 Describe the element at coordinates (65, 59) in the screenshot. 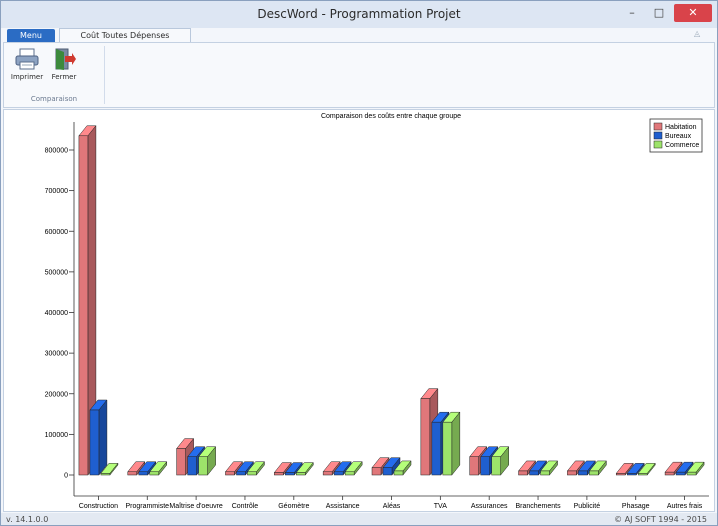

I see `exit-door-icon` at that location.